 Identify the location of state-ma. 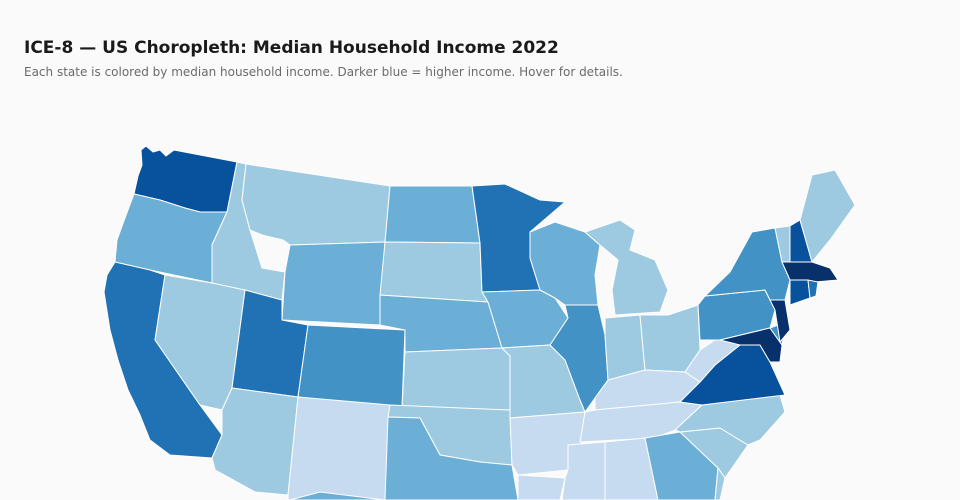
(810, 272).